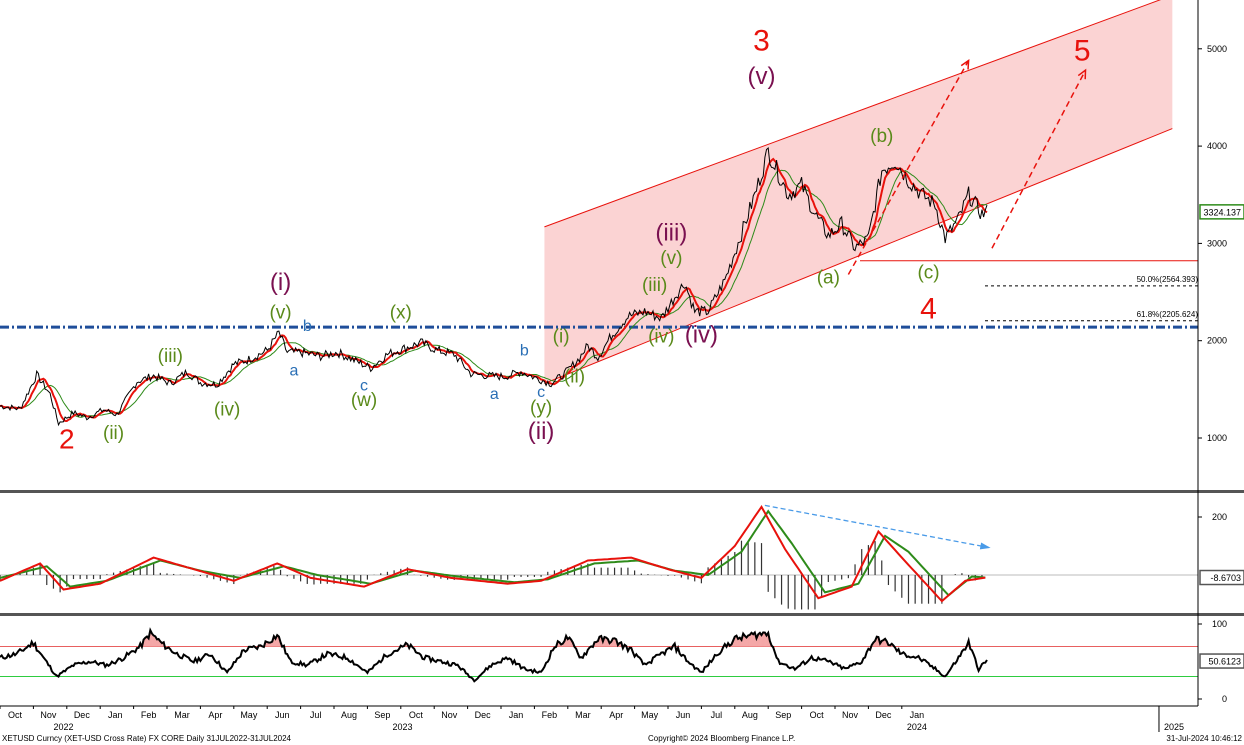  Describe the element at coordinates (401, 312) in the screenshot. I see `wave-label: (x)` at that location.